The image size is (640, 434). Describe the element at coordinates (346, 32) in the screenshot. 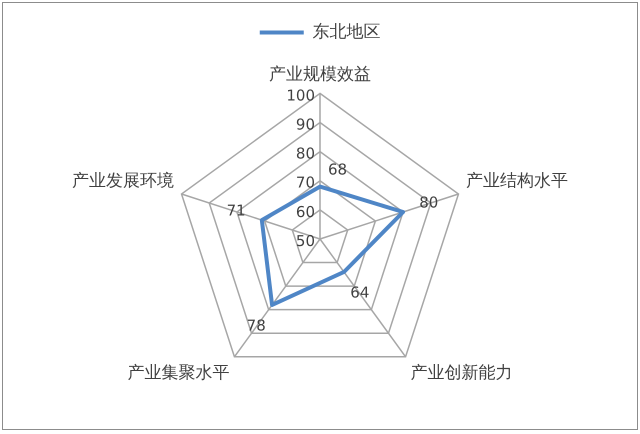

I see `legend-label: 东北地区` at that location.